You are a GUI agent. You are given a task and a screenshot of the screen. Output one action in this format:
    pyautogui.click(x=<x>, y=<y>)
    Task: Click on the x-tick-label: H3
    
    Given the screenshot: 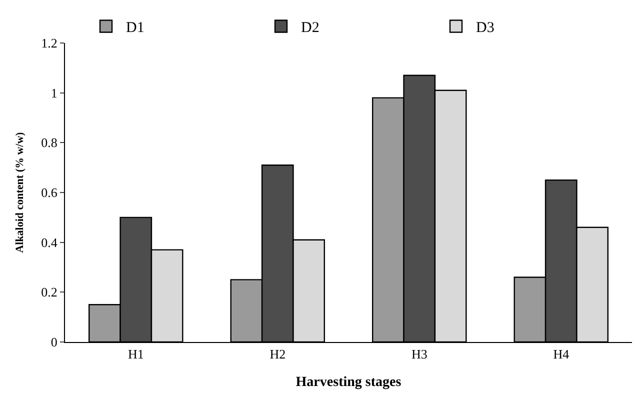 What is the action you would take?
    pyautogui.click(x=419, y=354)
    